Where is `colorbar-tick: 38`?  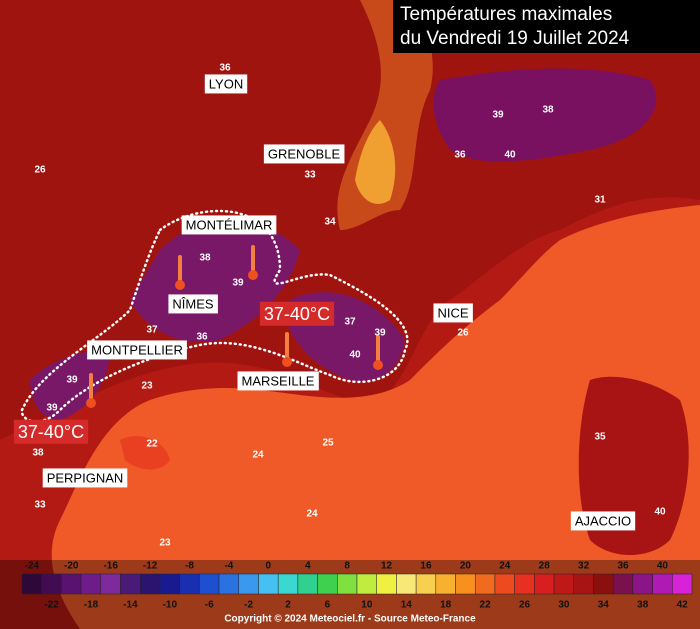
colorbar-tick: 38 is located at coordinates (643, 605).